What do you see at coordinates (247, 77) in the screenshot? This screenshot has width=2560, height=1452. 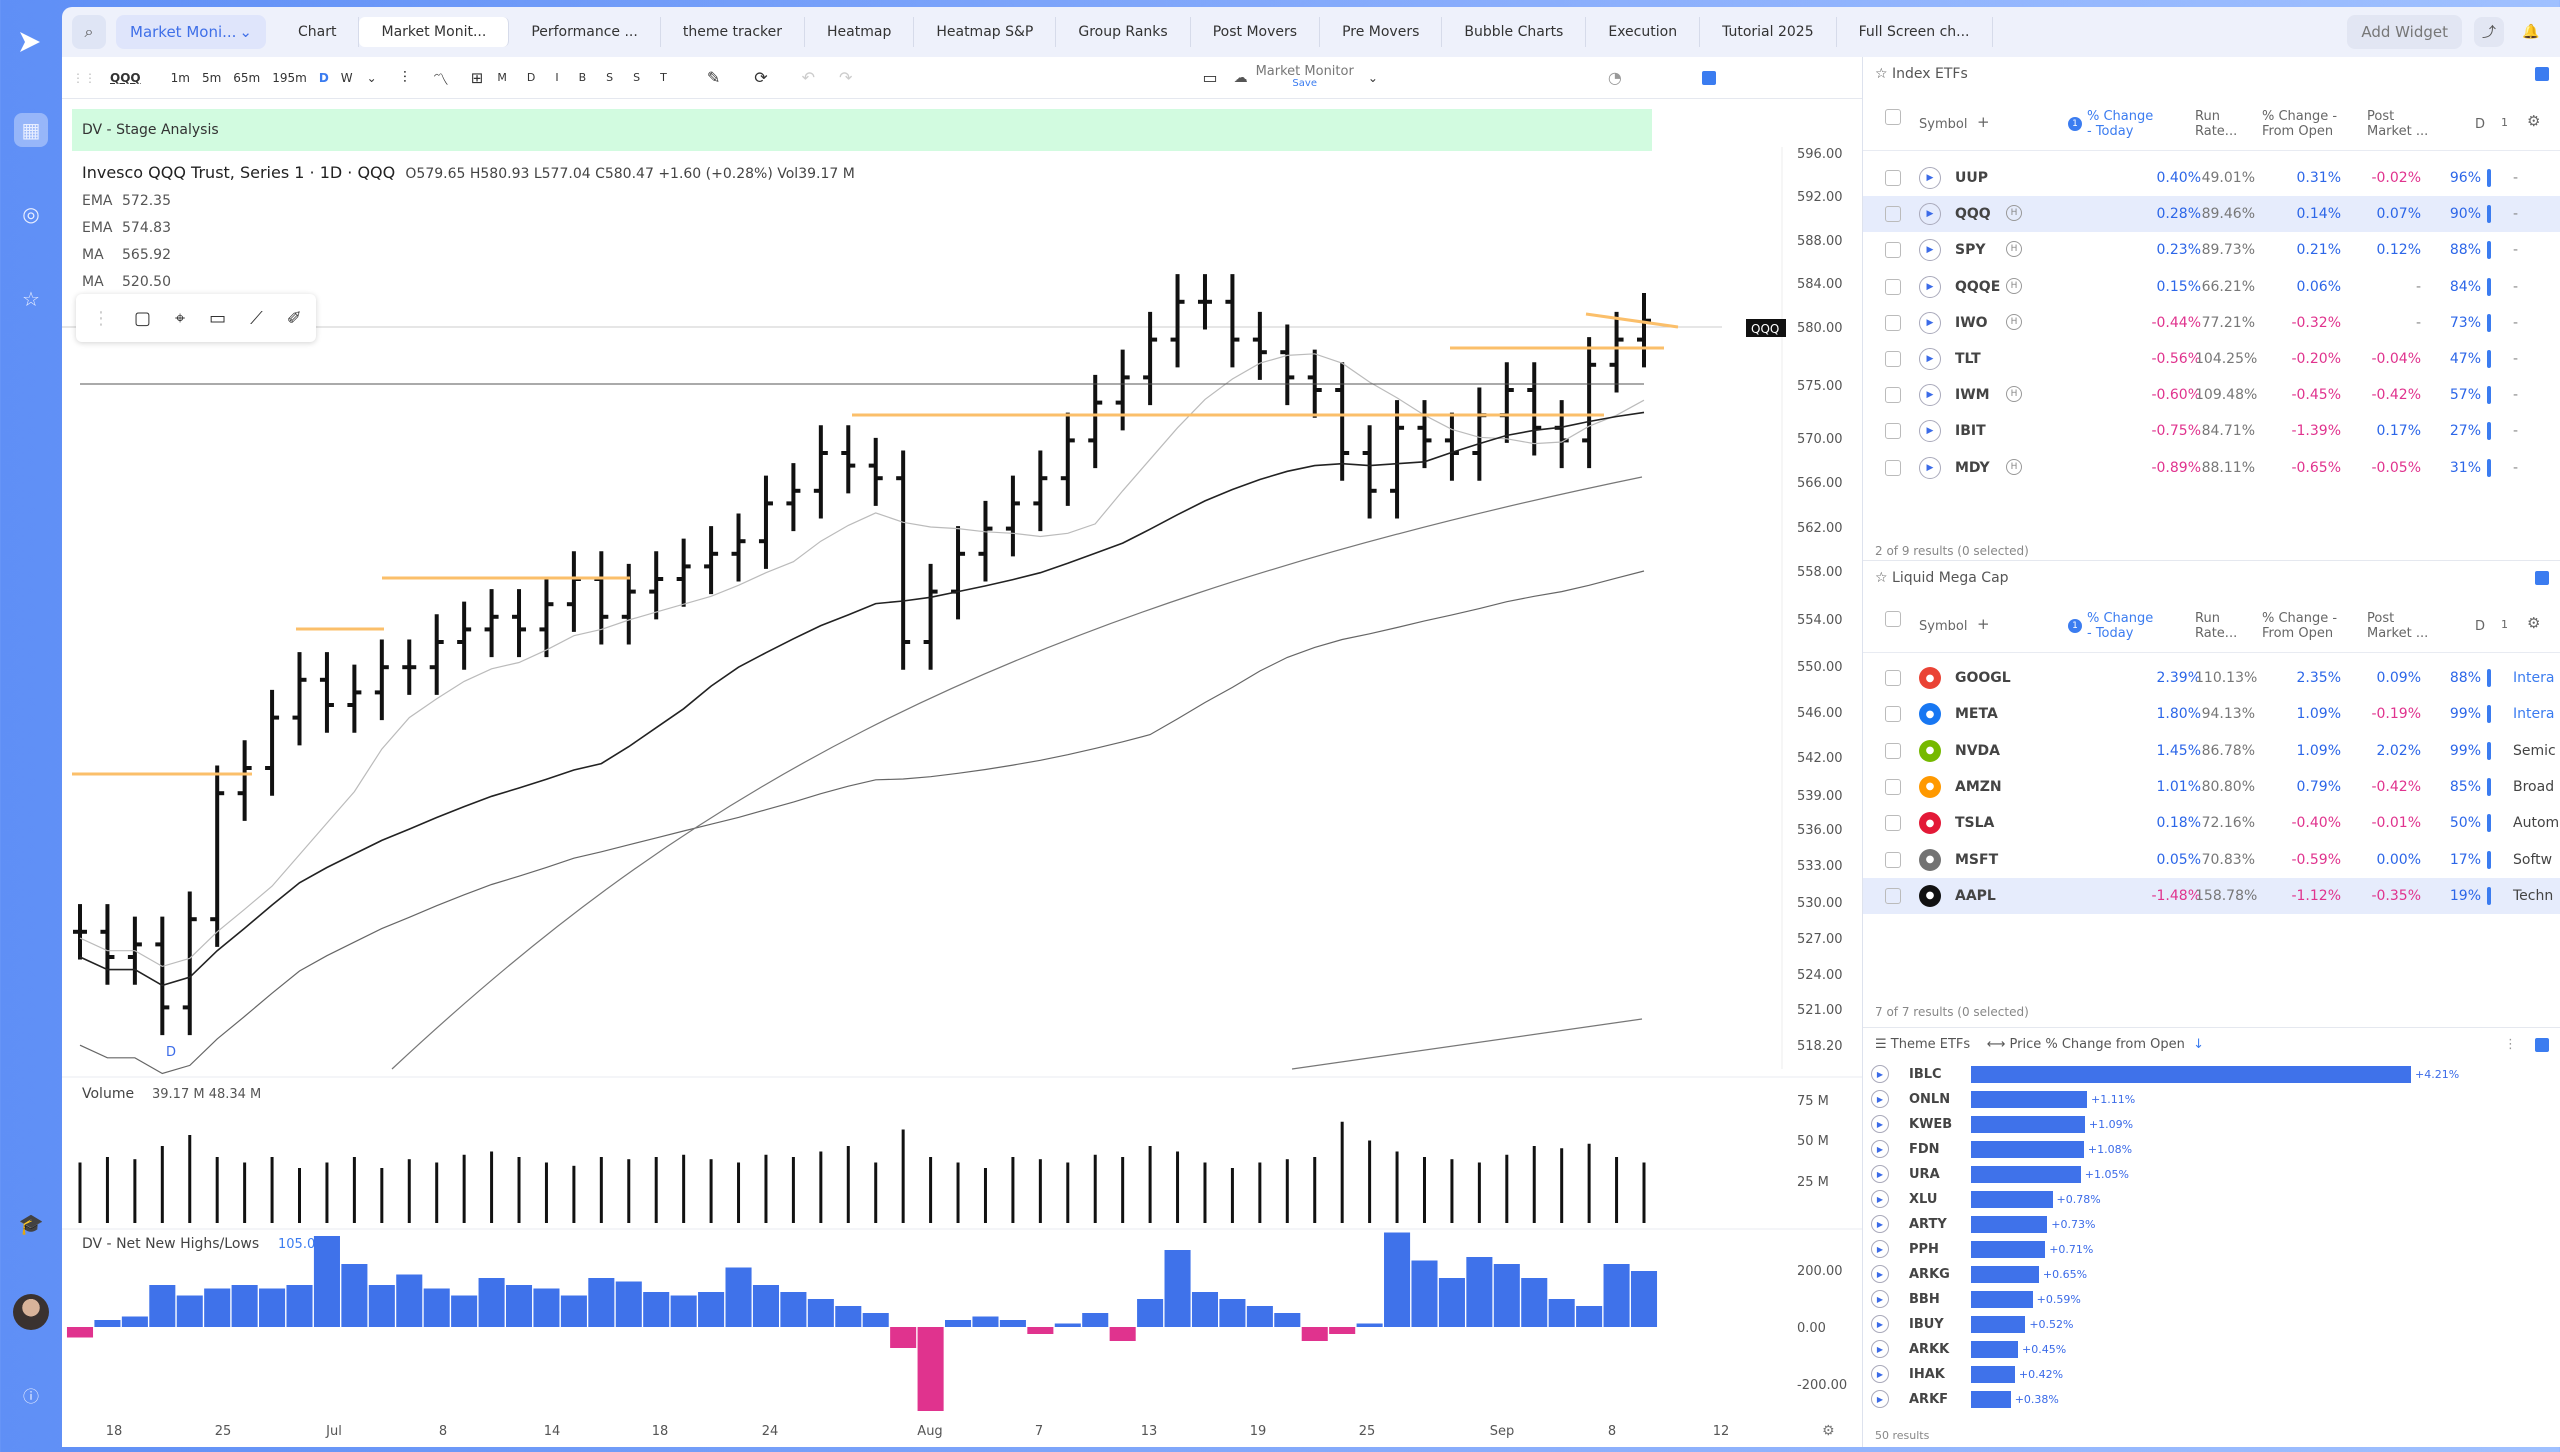 I see `interval-option: 65m` at bounding box center [247, 77].